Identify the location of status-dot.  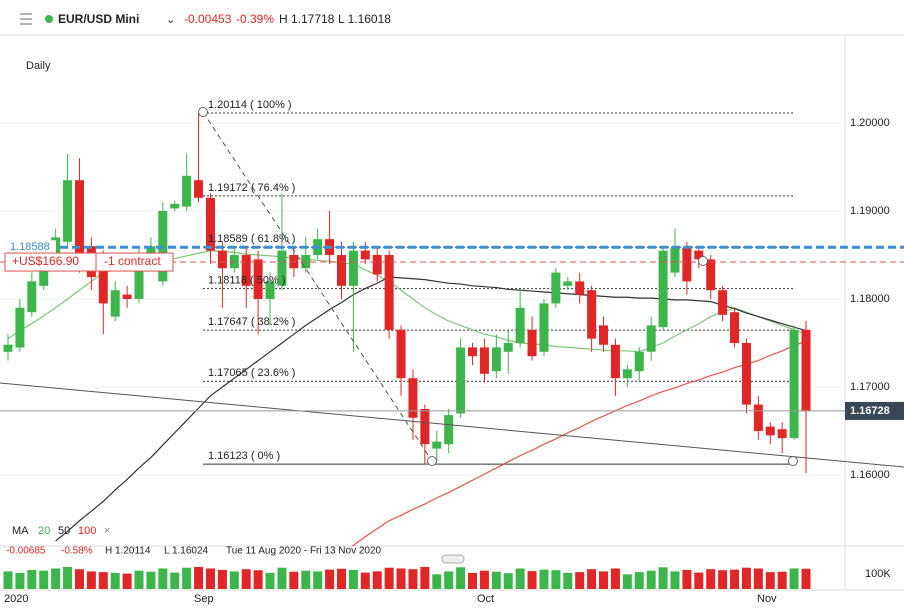
(49, 19).